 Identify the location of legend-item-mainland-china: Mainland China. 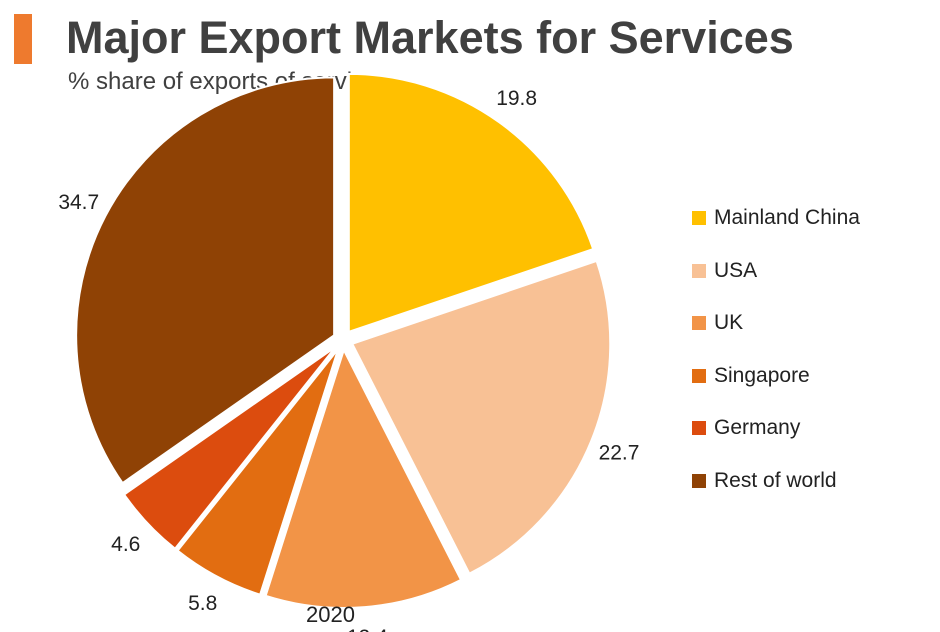
(776, 218).